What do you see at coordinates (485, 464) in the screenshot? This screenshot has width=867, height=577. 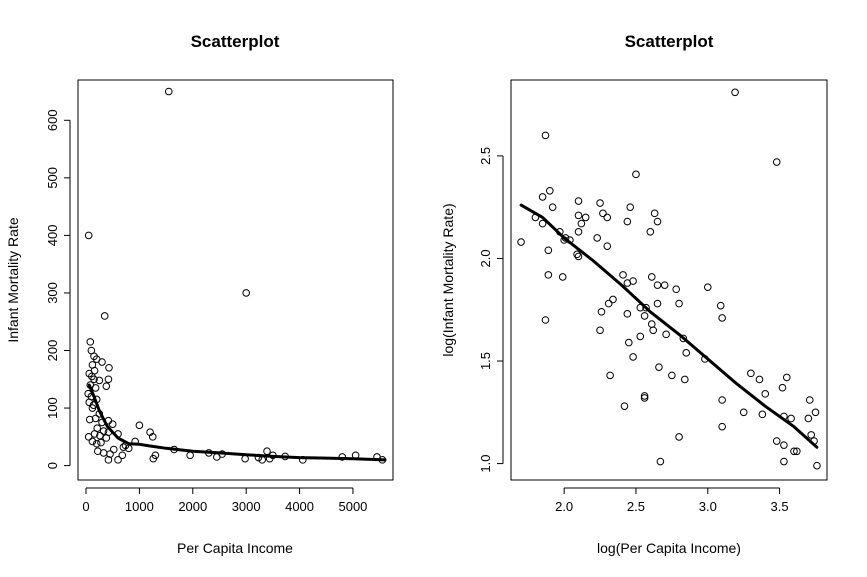 I see `y-tick-label: 1.0` at bounding box center [485, 464].